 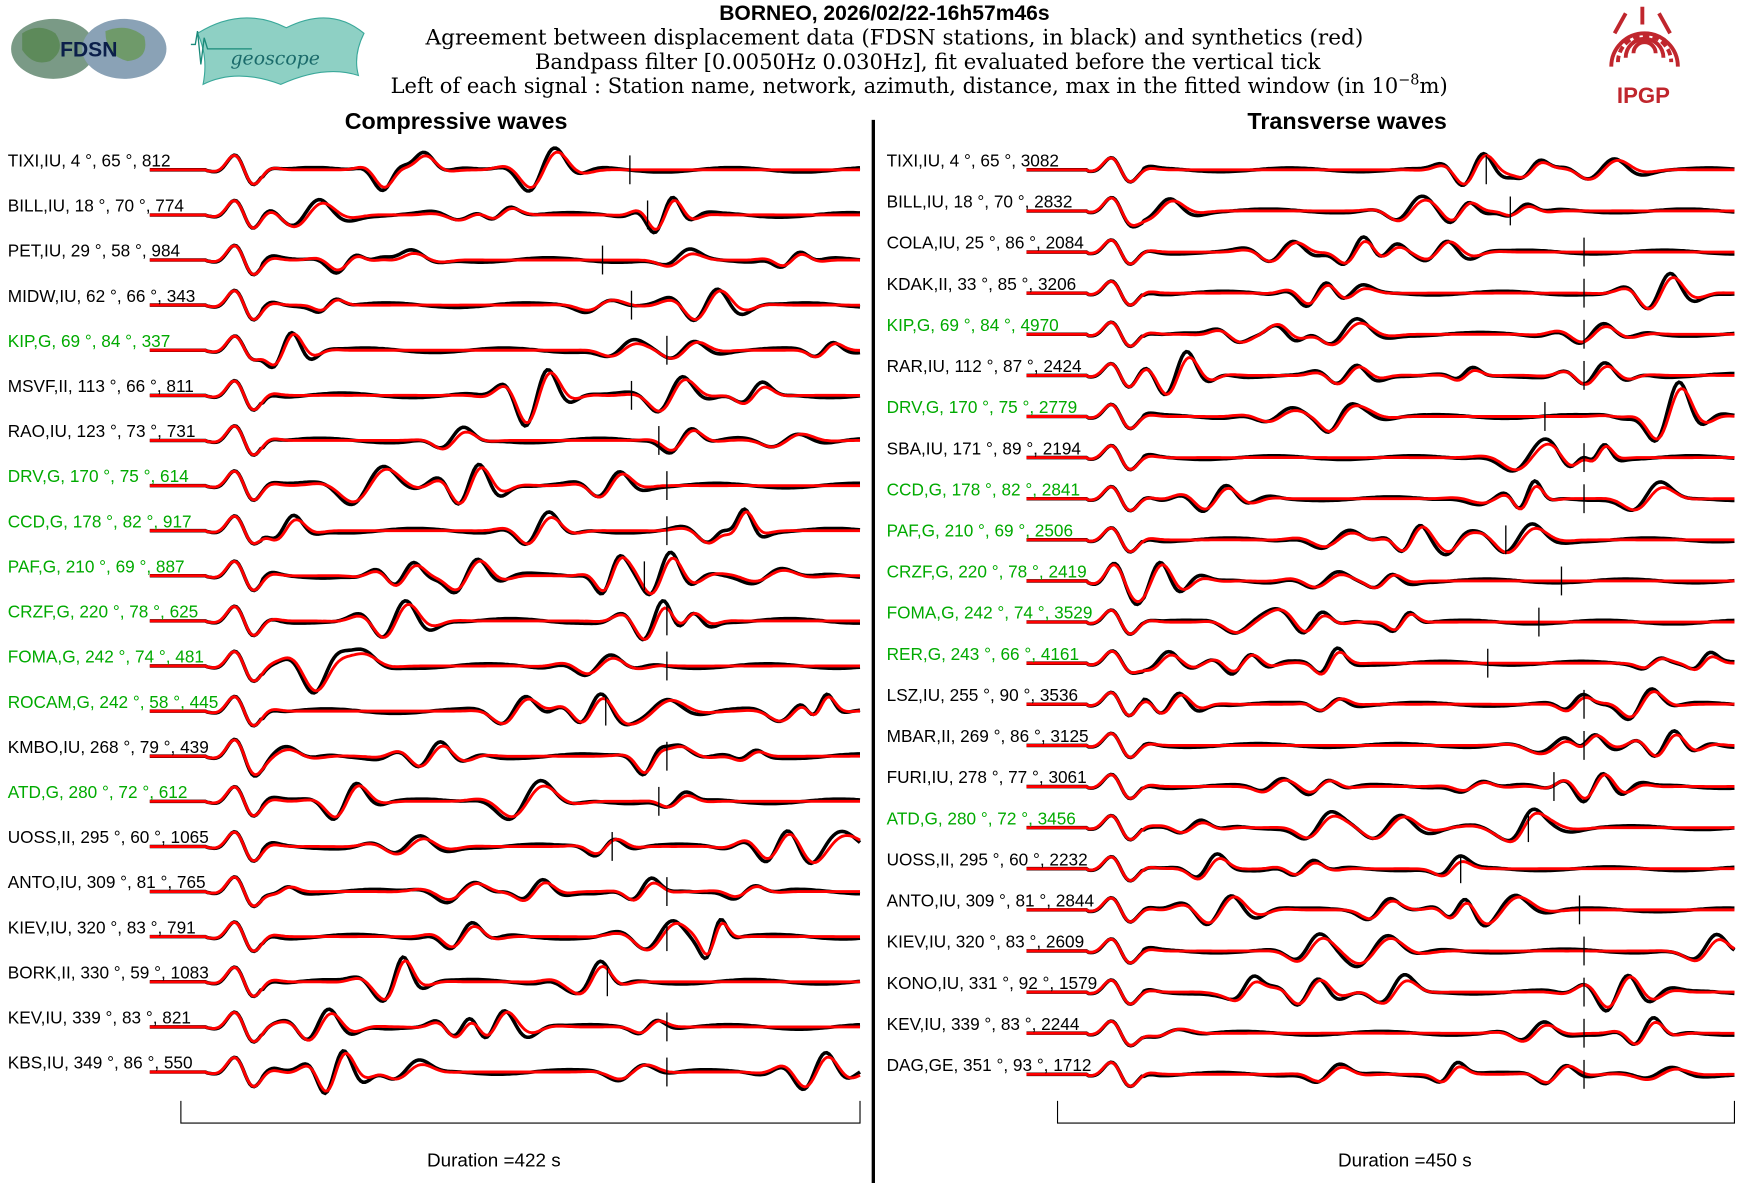 I want to click on duration-bracket-transverse, so click(x=1396, y=1112).